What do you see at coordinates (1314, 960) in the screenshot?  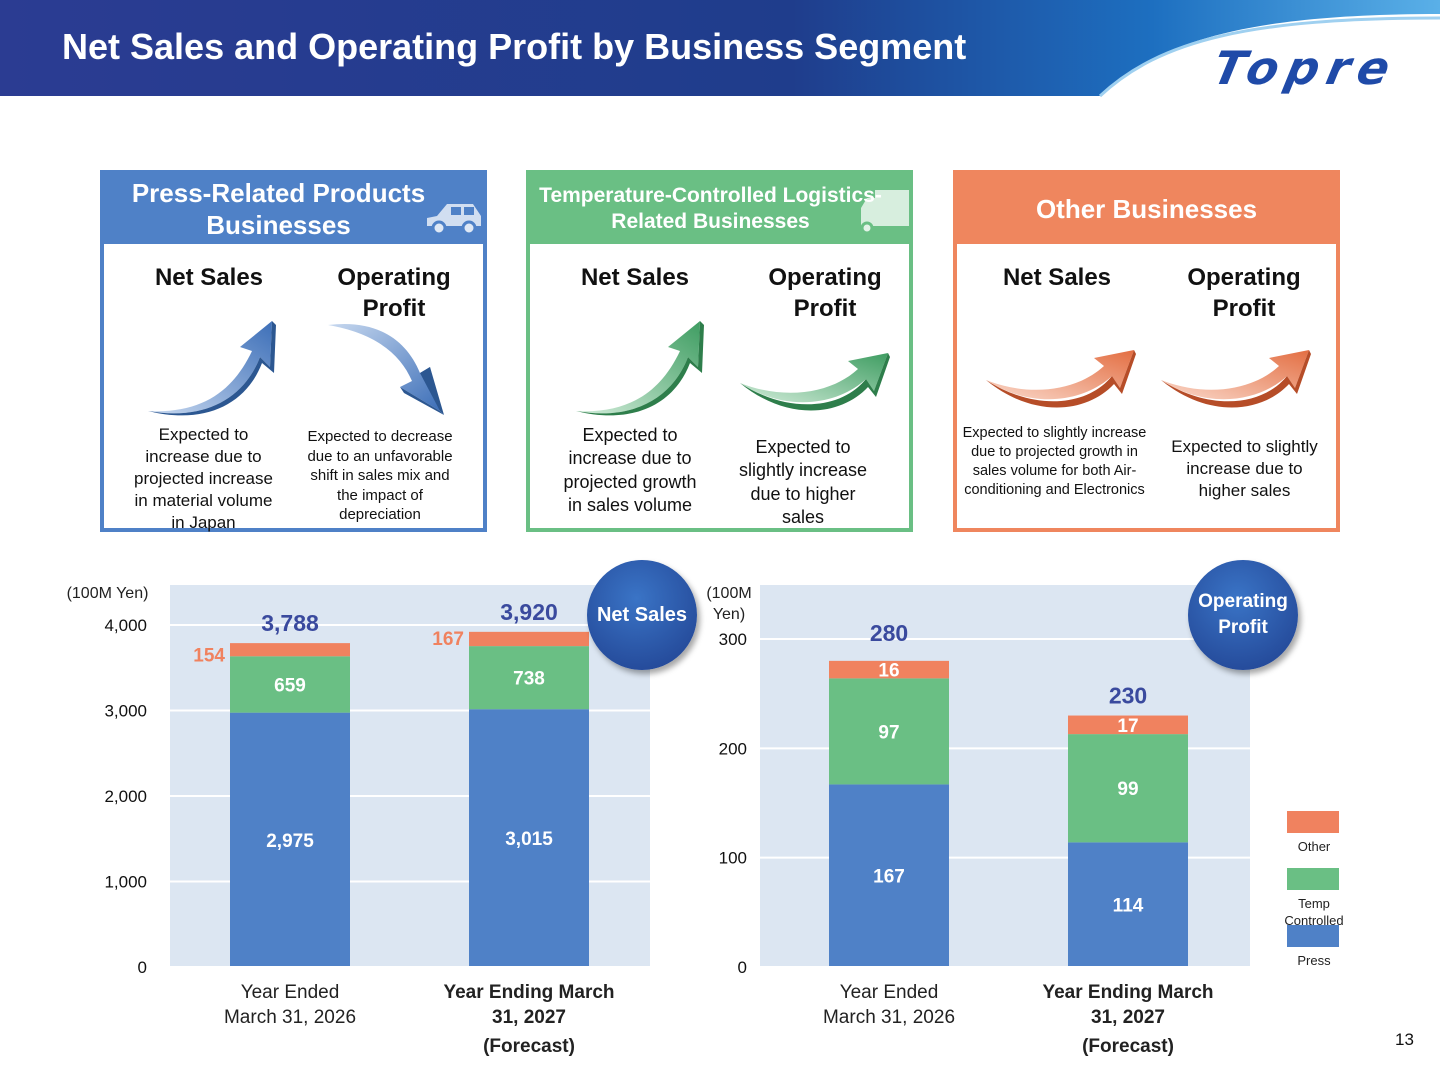 I see `legend-label: Press` at bounding box center [1314, 960].